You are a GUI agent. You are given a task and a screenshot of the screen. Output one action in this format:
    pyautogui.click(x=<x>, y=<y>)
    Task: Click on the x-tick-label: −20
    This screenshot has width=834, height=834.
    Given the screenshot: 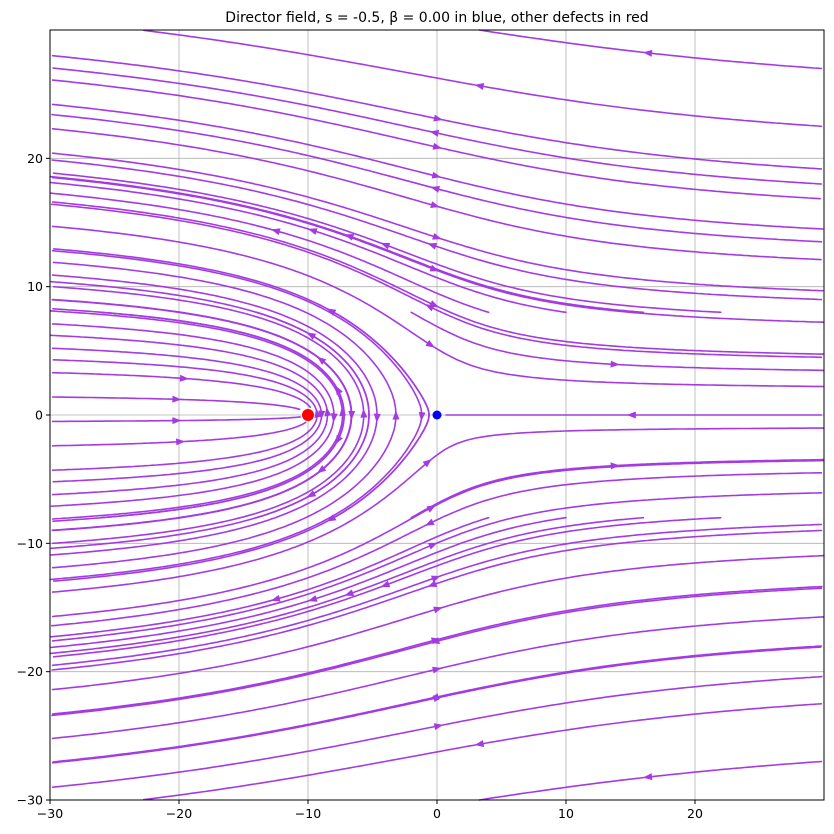 What is the action you would take?
    pyautogui.click(x=179, y=813)
    